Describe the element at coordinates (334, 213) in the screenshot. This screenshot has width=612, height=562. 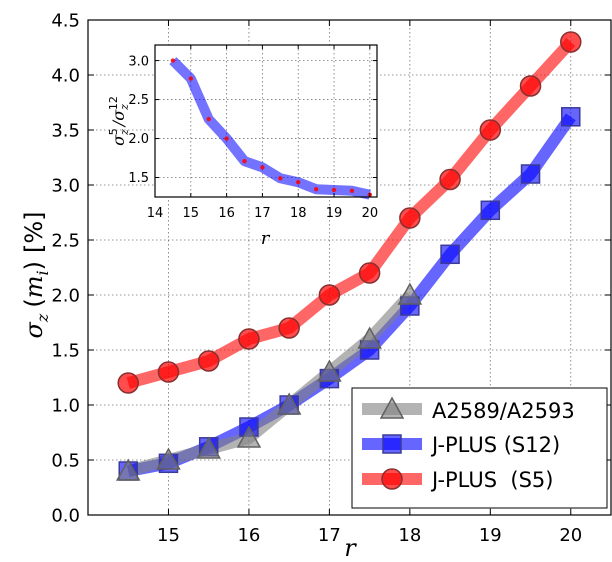
I see `inset-x-tick-label: 19` at that location.